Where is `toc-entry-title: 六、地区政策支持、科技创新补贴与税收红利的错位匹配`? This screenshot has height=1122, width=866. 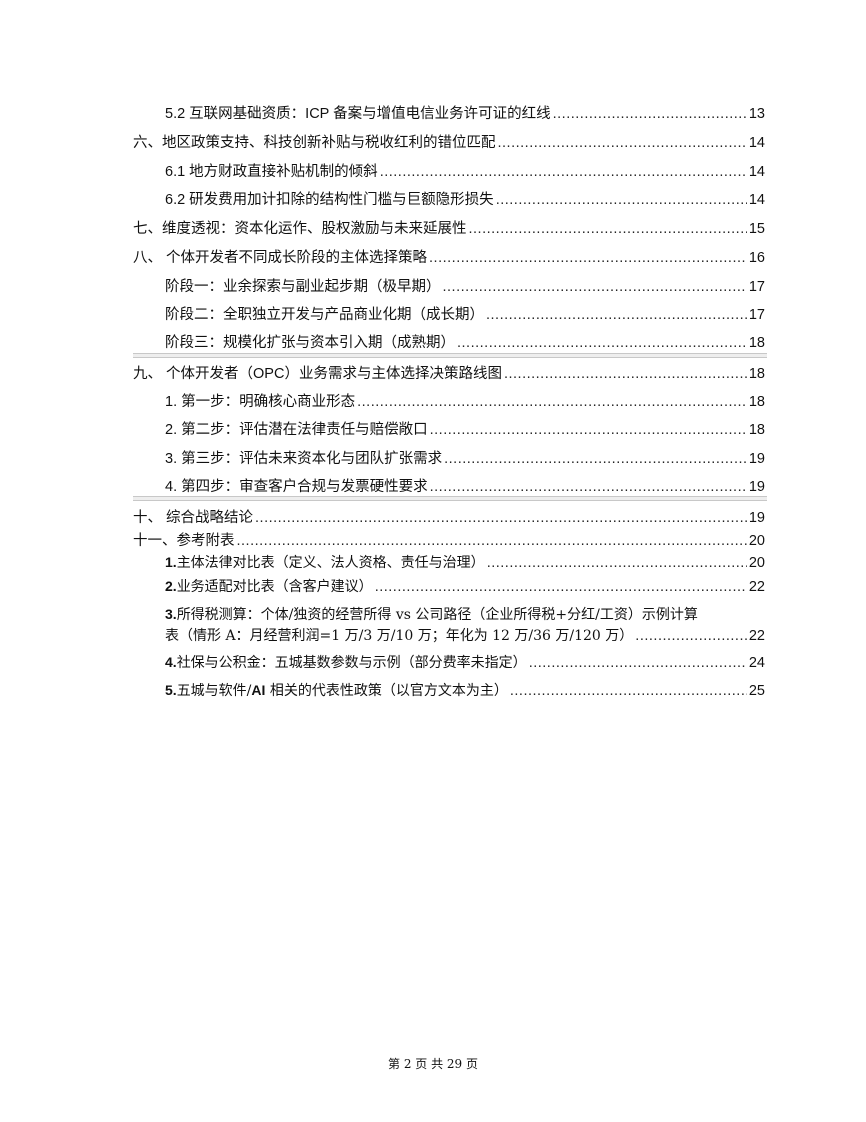 toc-entry-title: 六、地区政策支持、科技创新补贴与税收红利的错位匹配 is located at coordinates (314, 143).